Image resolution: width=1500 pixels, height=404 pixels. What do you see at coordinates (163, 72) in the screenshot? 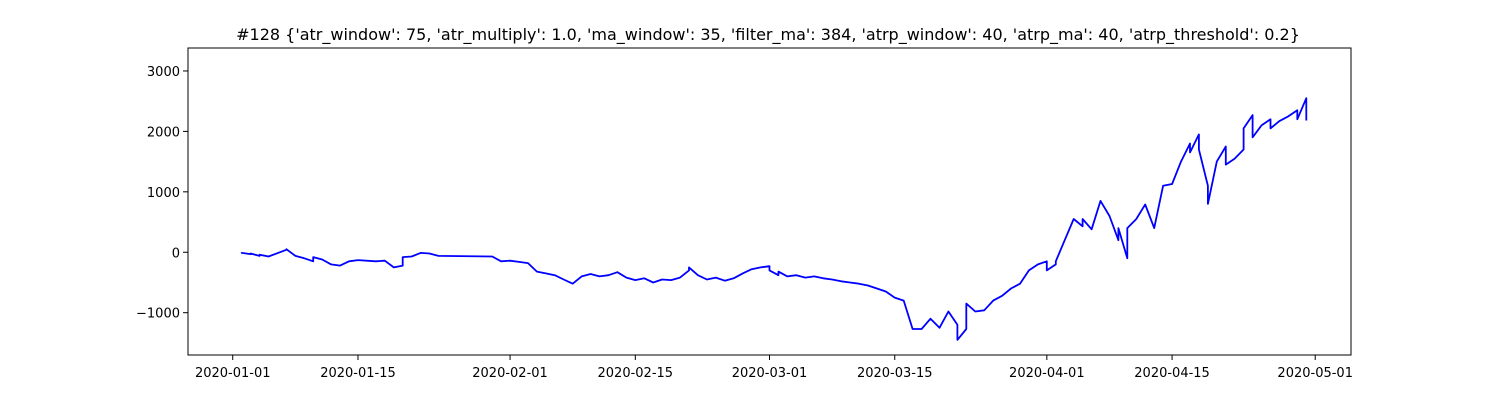
I see `y-tick-label: 3000` at bounding box center [163, 72].